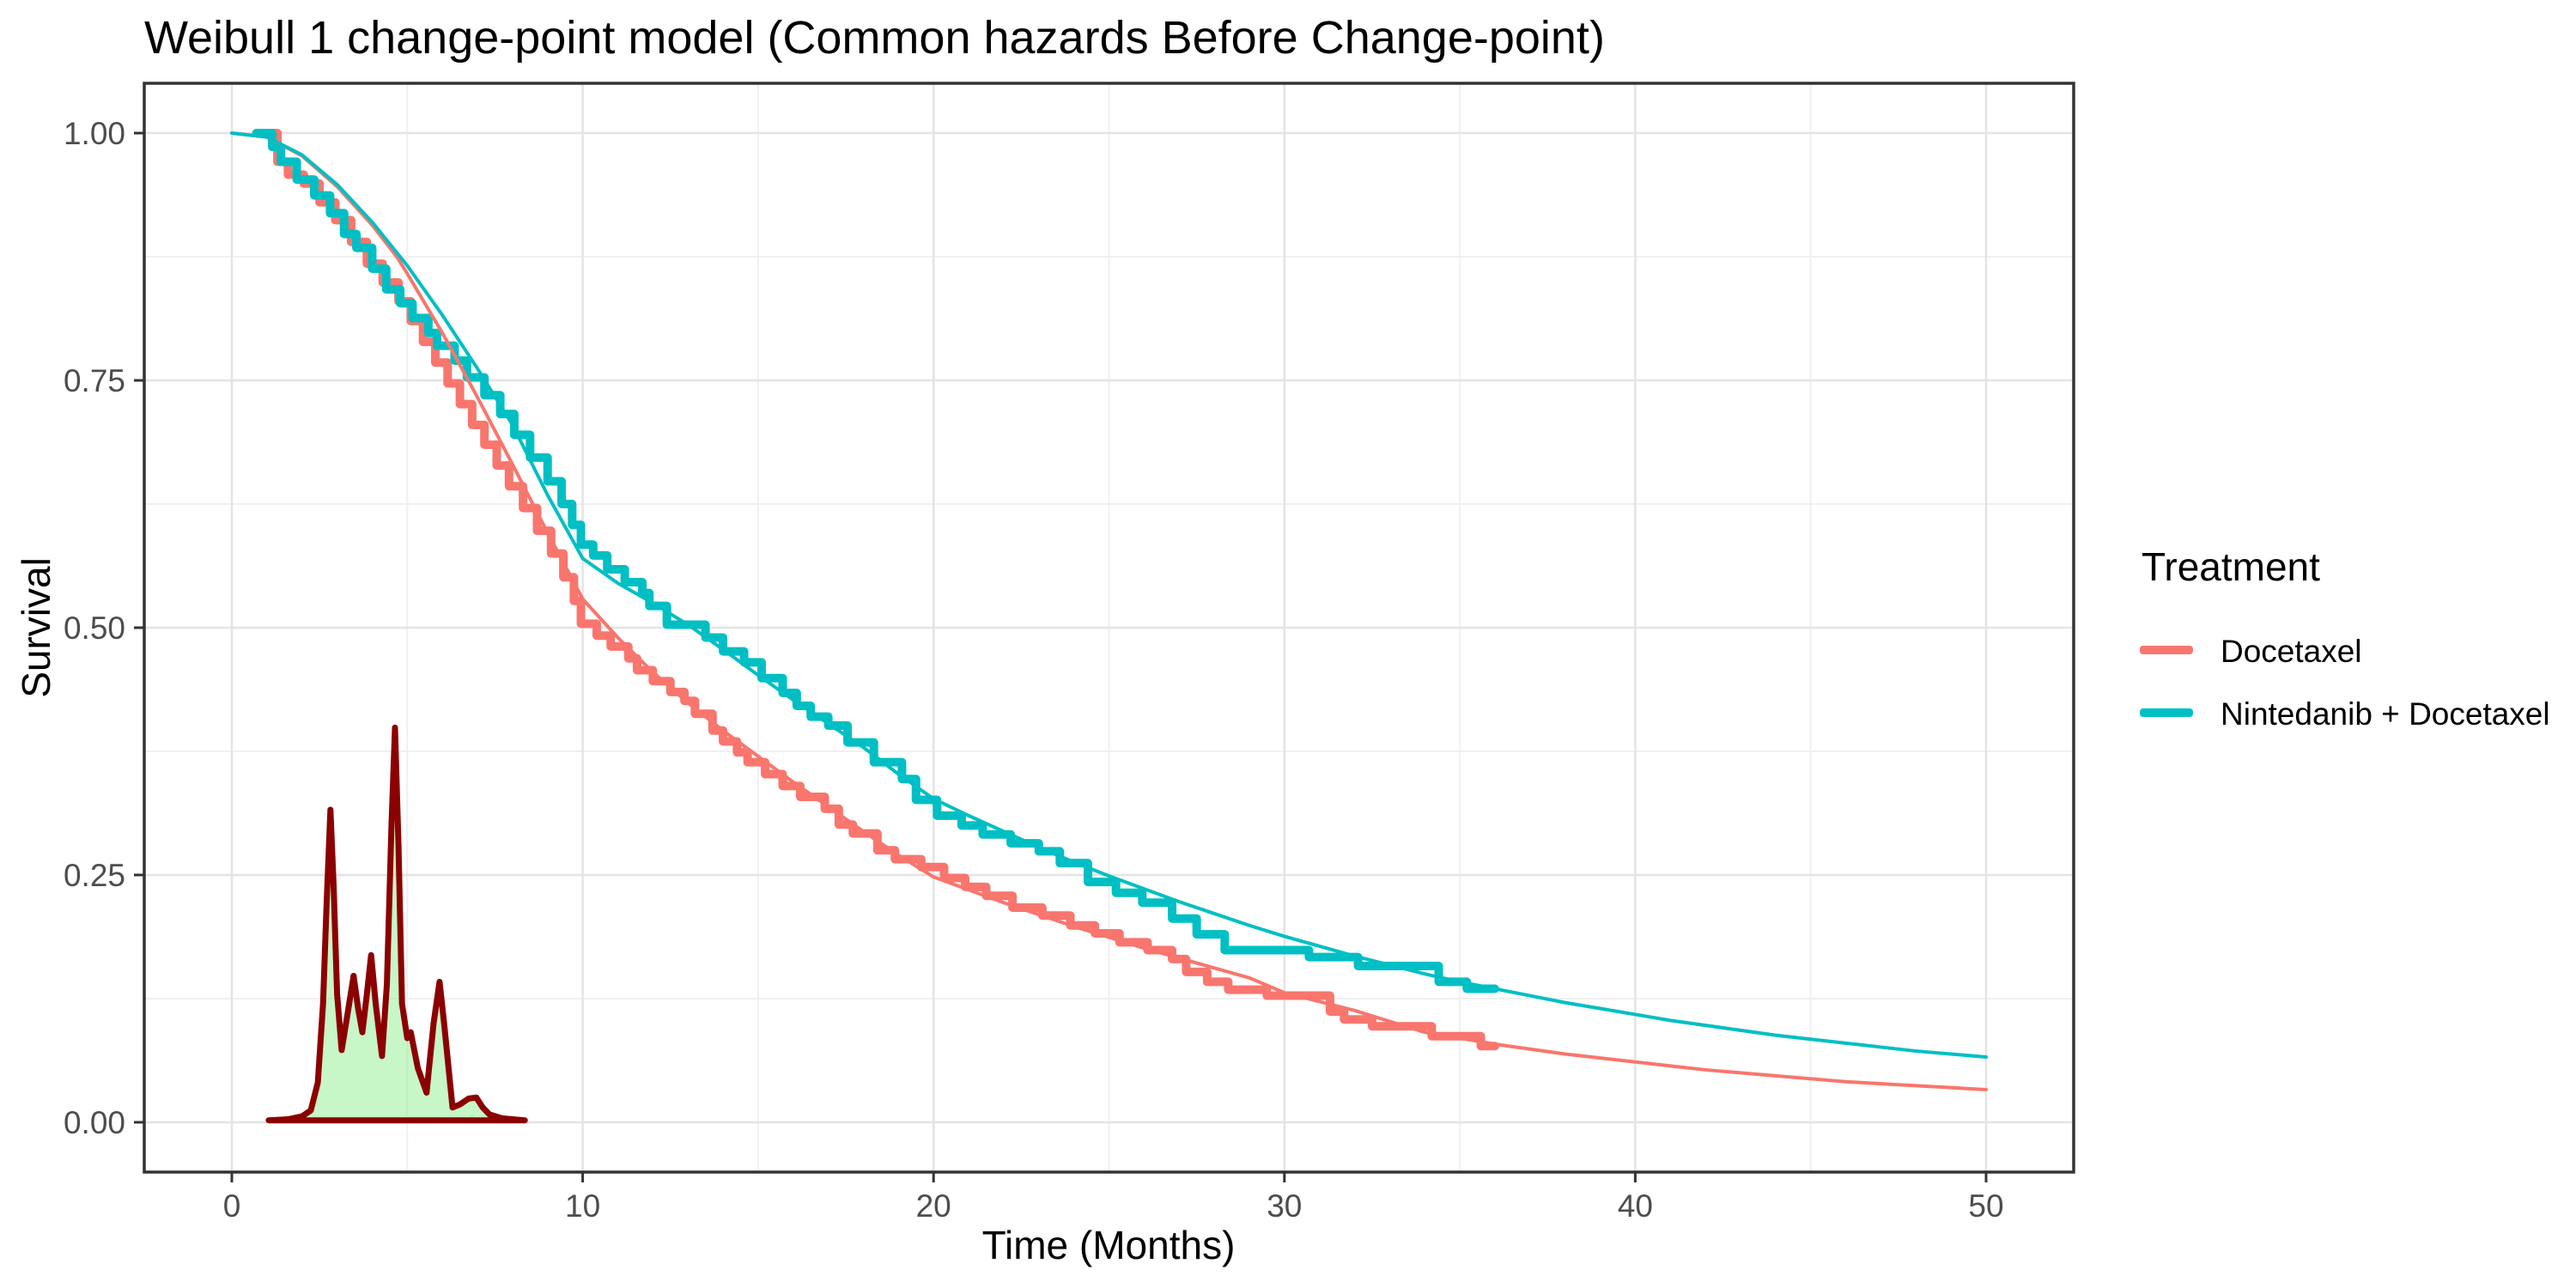 The image size is (2576, 1288). Describe the element at coordinates (36, 627) in the screenshot. I see `y-axis-title: Survival` at that location.